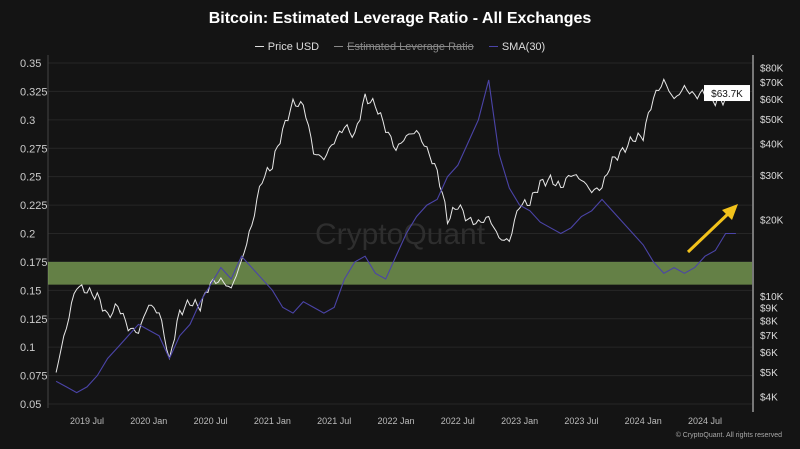 The image size is (800, 449). I want to click on y-left-tick-label: 0.2, so click(27, 235).